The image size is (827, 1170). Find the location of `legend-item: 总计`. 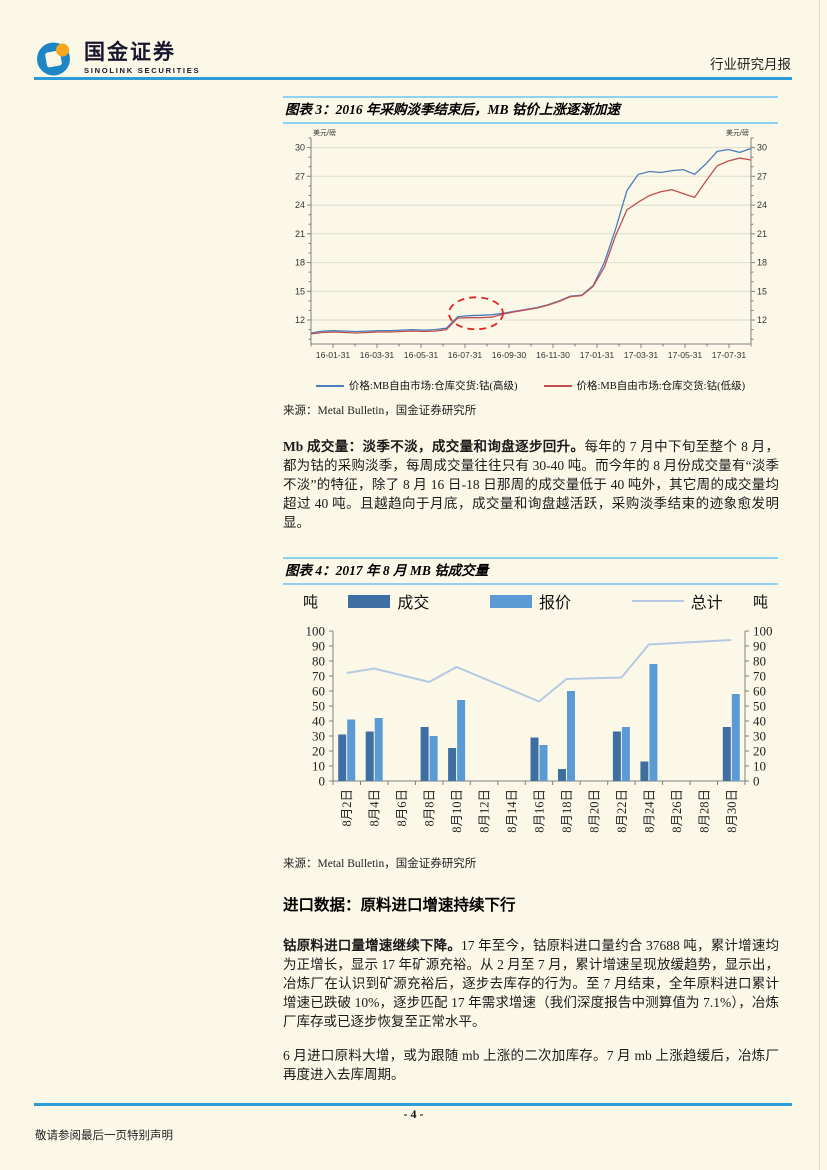

legend-item: 总计 is located at coordinates (677, 601).